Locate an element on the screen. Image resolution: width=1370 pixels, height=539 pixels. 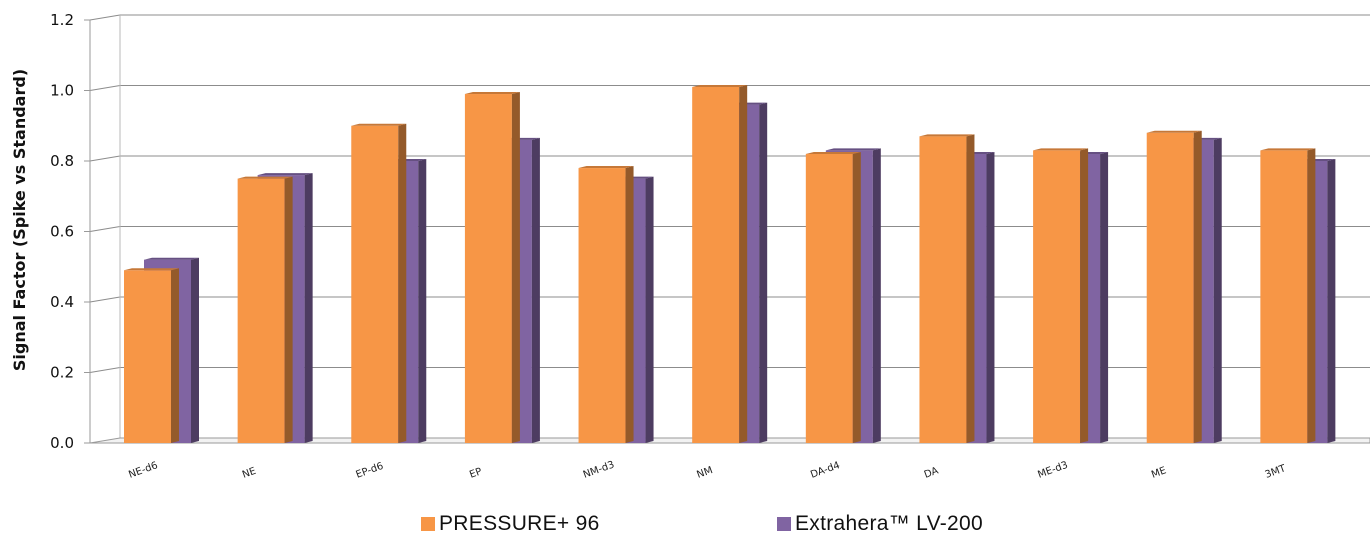
legend-swatch-orange is located at coordinates (428, 524).